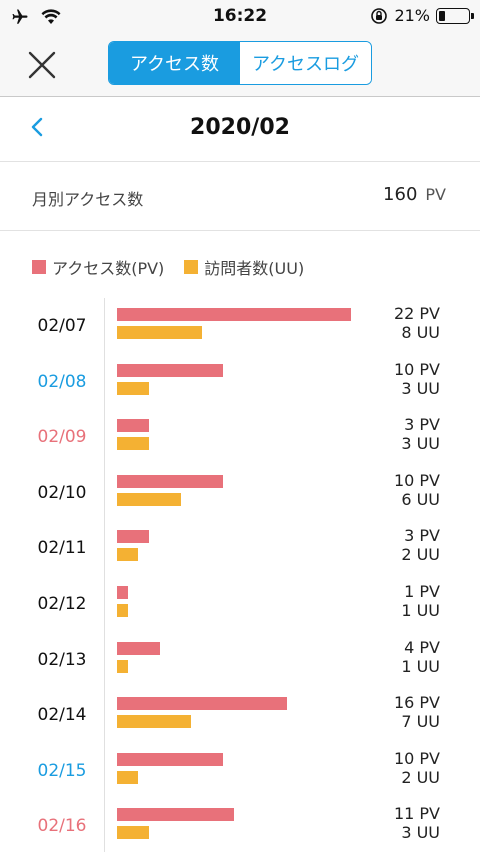  I want to click on nav-bar: アクセス数 アクセスログ, so click(240, 65).